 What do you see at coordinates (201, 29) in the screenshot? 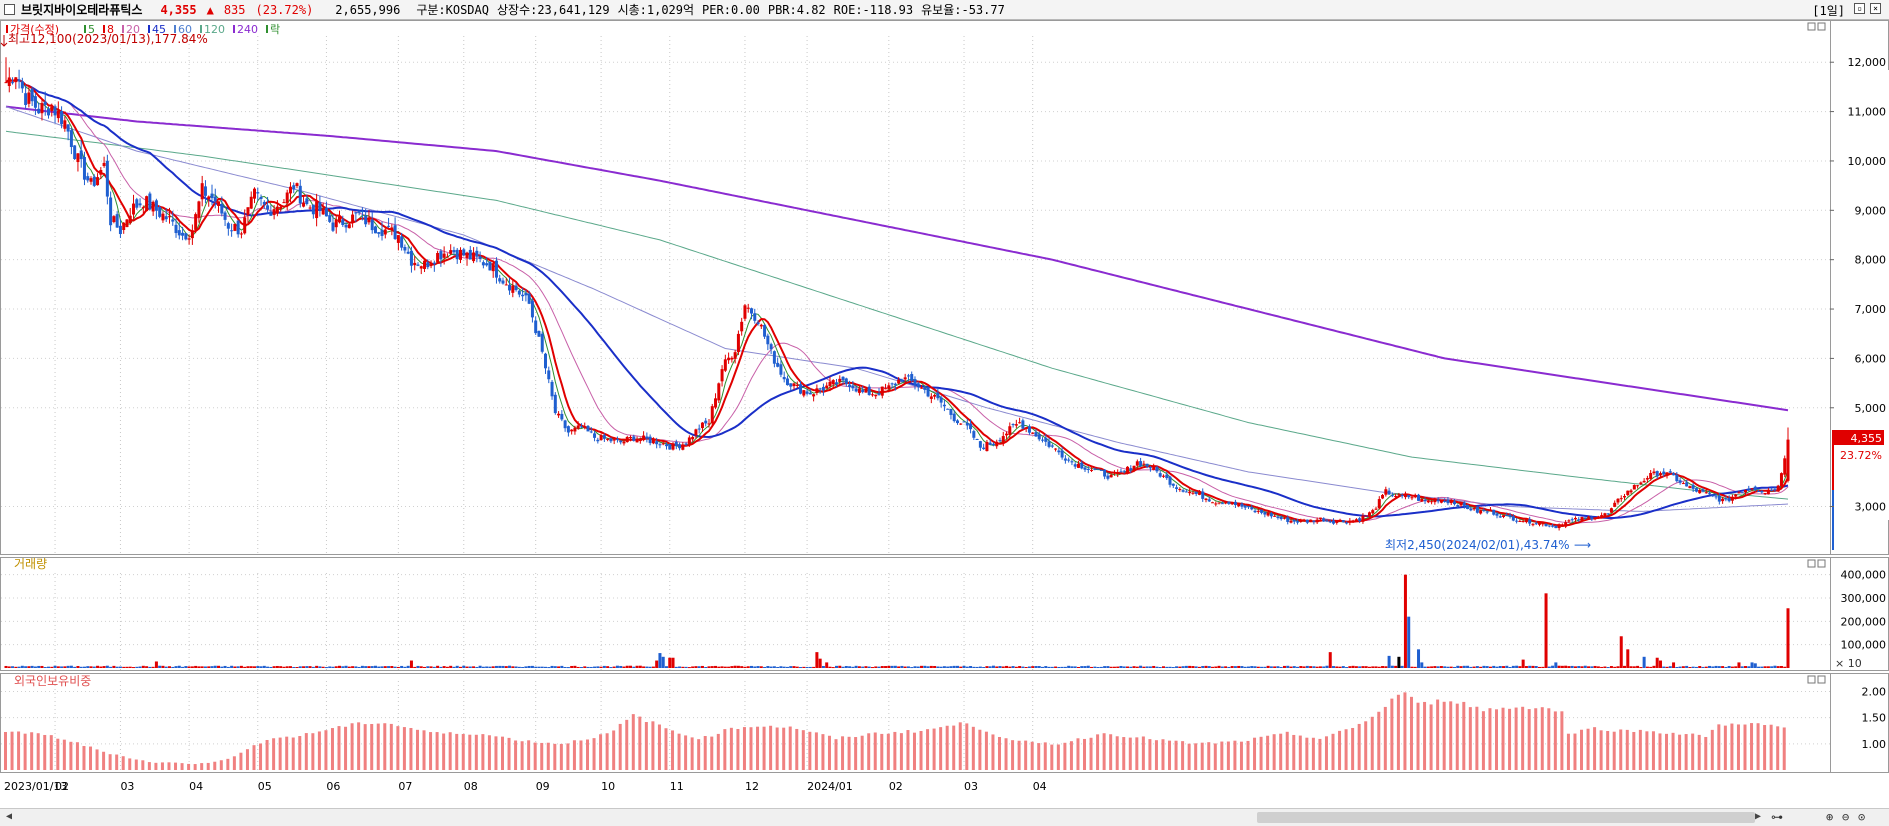
I see `legend-swatch` at bounding box center [201, 29].